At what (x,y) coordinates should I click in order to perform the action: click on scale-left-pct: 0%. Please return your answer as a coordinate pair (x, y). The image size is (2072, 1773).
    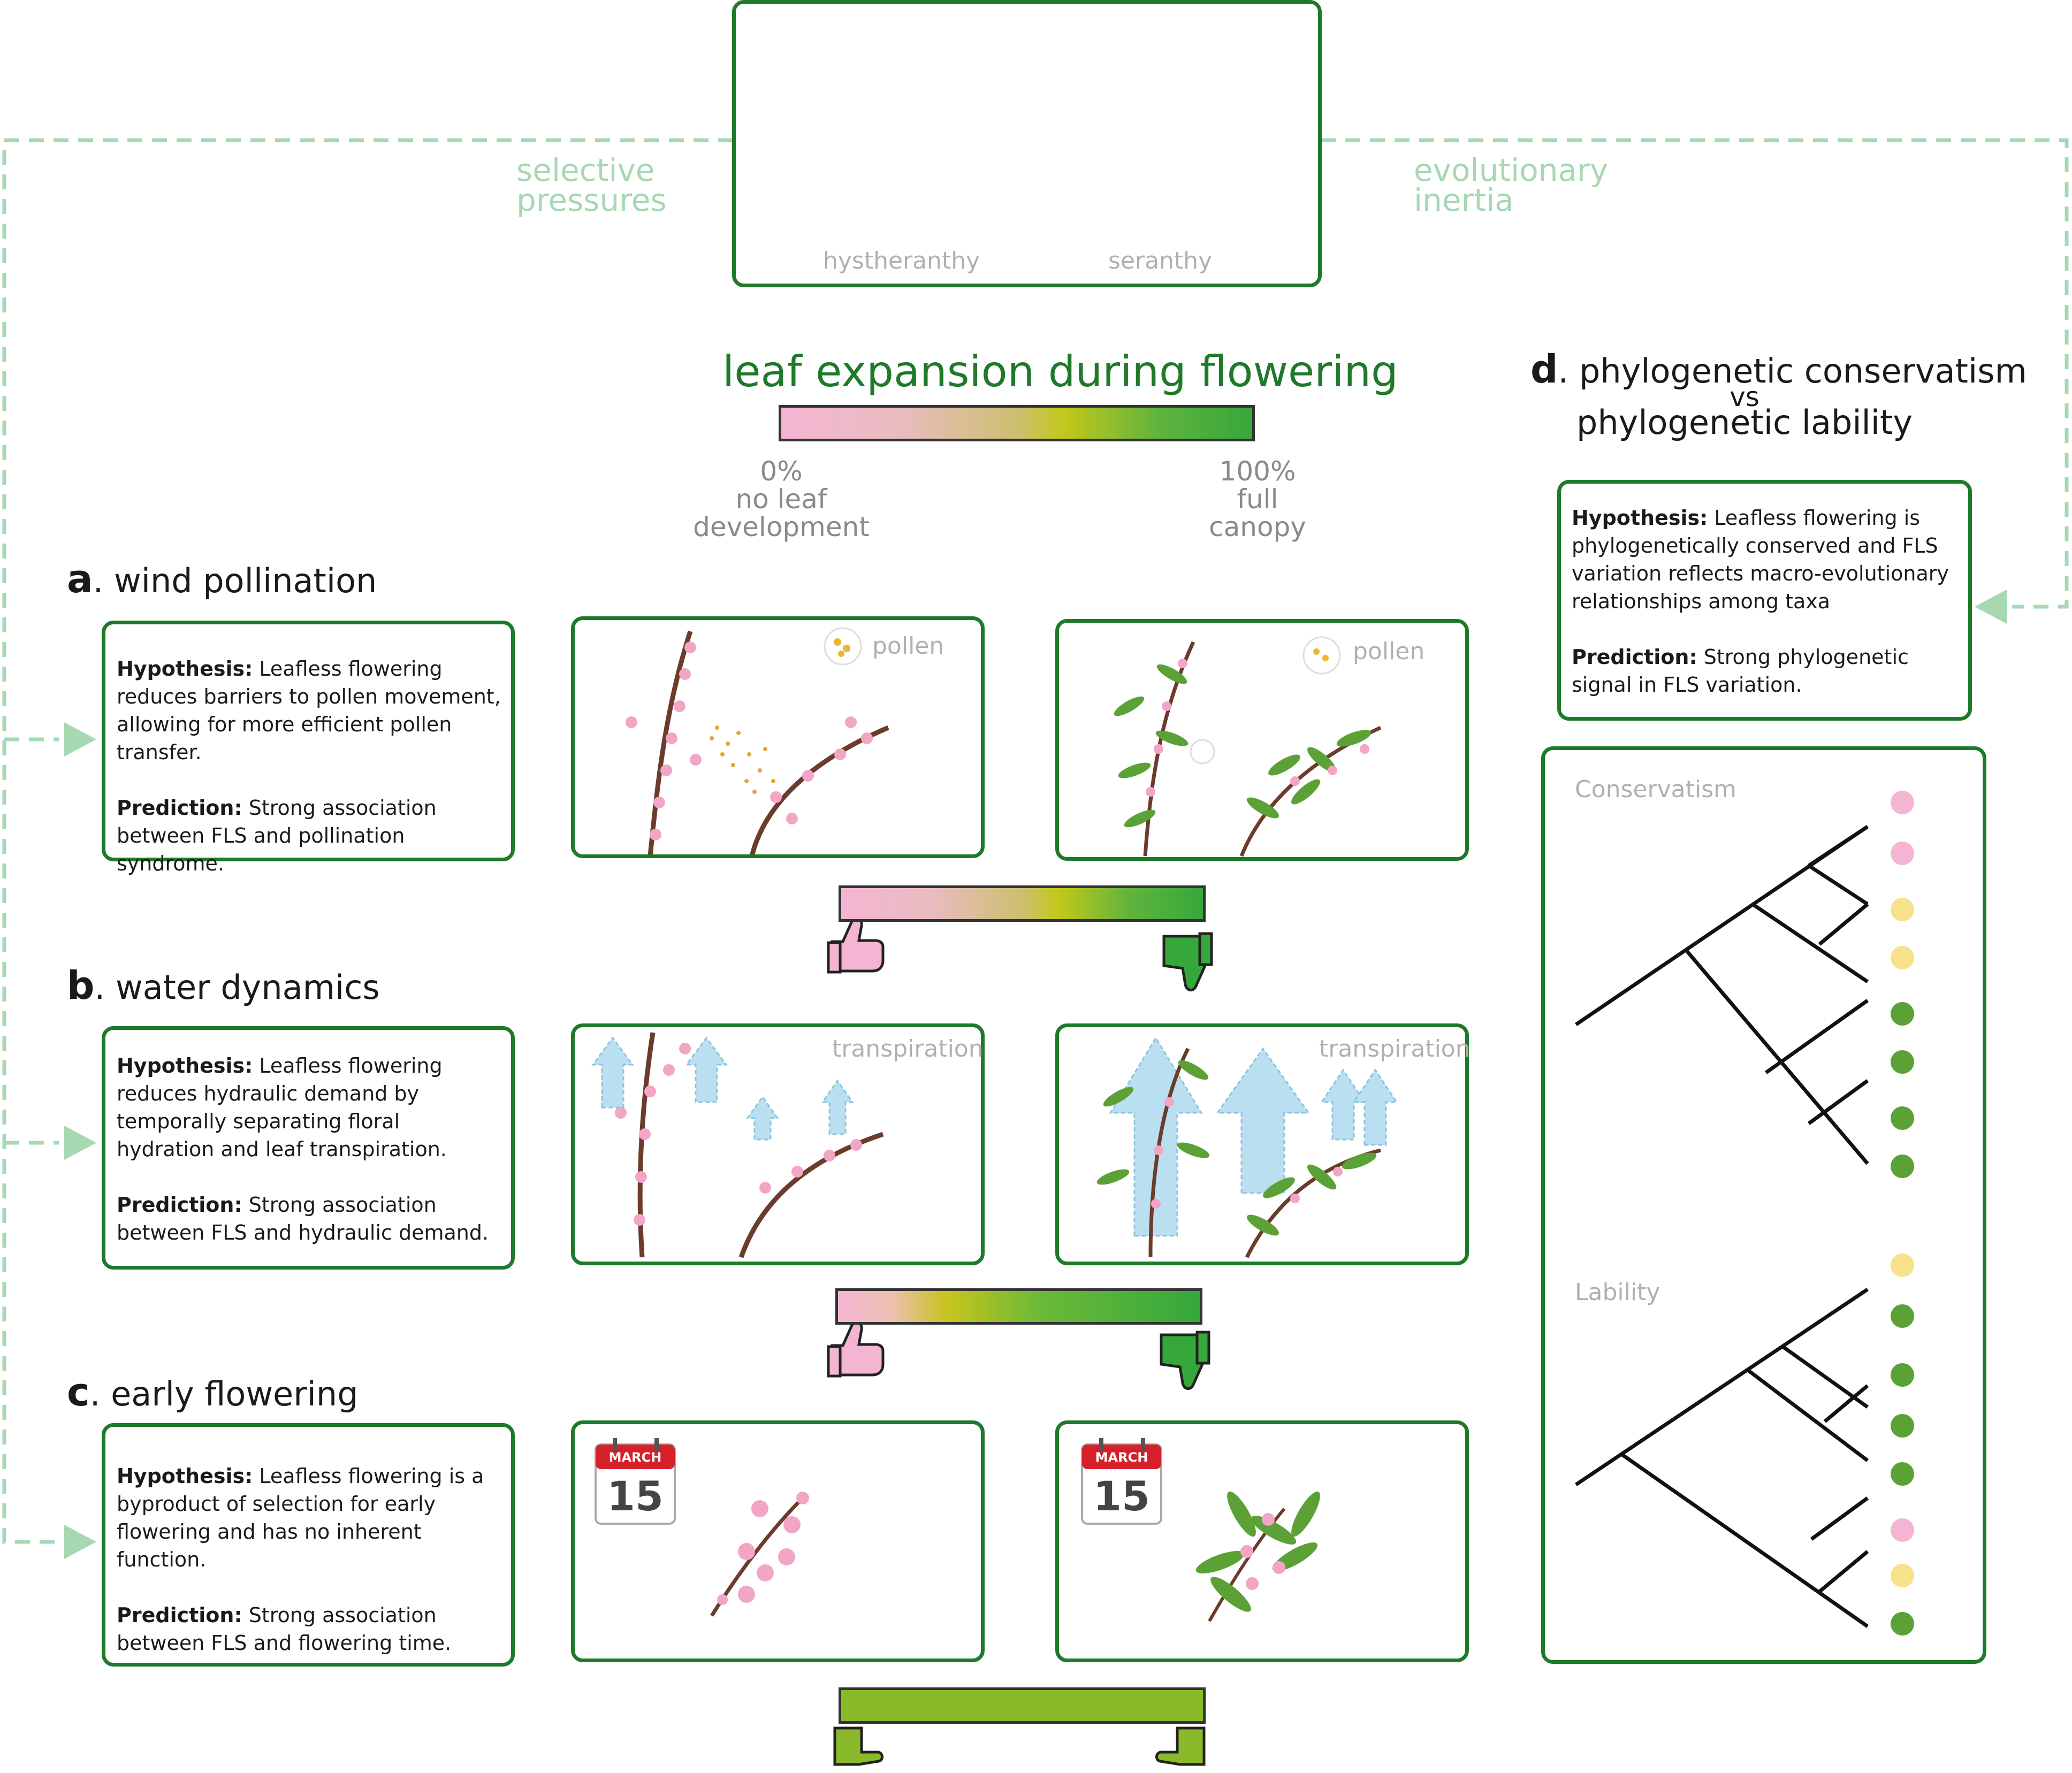
    Looking at the image, I should click on (781, 472).